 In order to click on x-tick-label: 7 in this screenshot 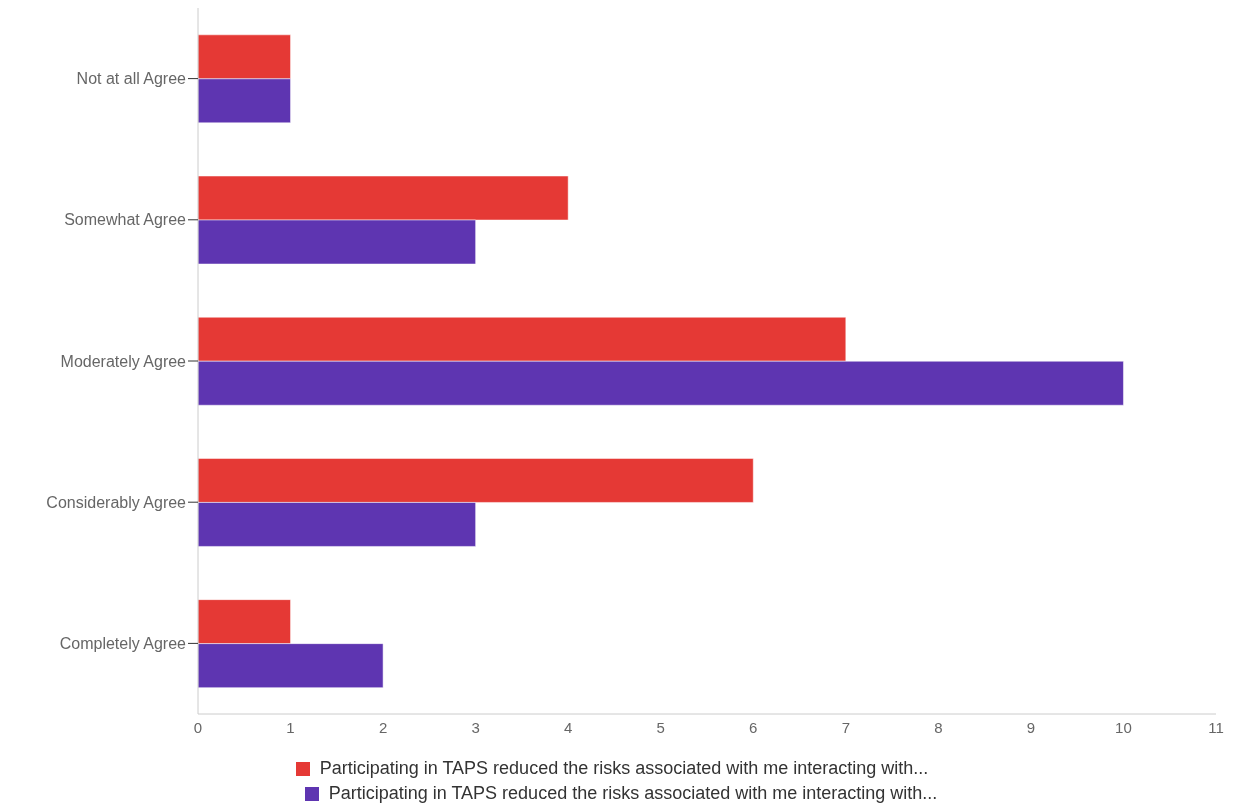, I will do `click(845, 727)`.